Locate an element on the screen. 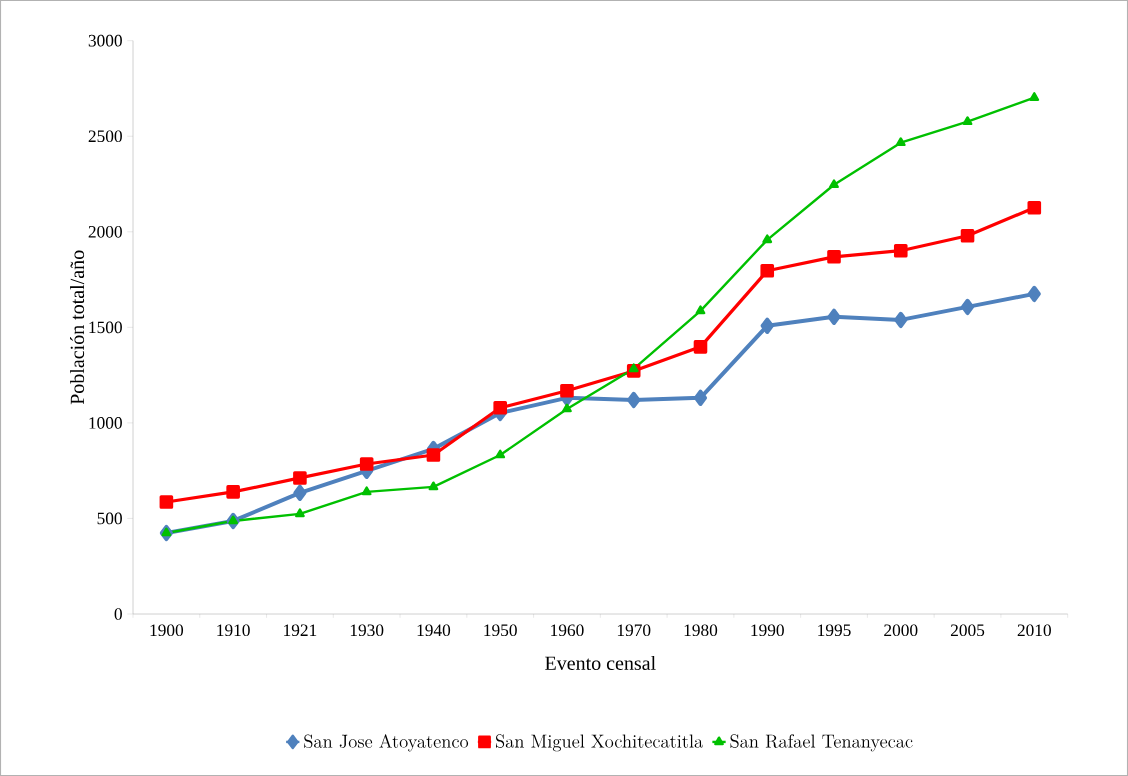 Image resolution: width=1128 pixels, height=776 pixels. x-tick-label: 1970 is located at coordinates (634, 630).